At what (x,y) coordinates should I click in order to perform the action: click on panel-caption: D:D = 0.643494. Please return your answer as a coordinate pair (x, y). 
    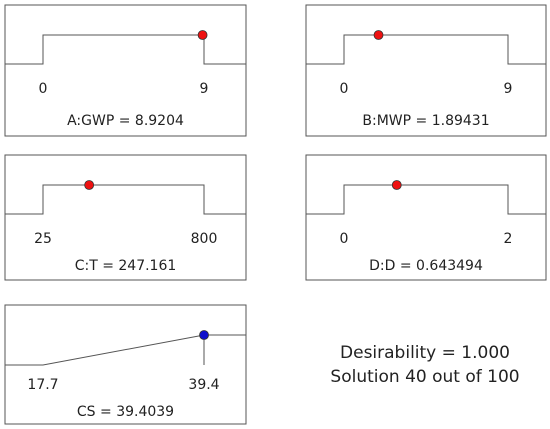
    Looking at the image, I should click on (426, 266).